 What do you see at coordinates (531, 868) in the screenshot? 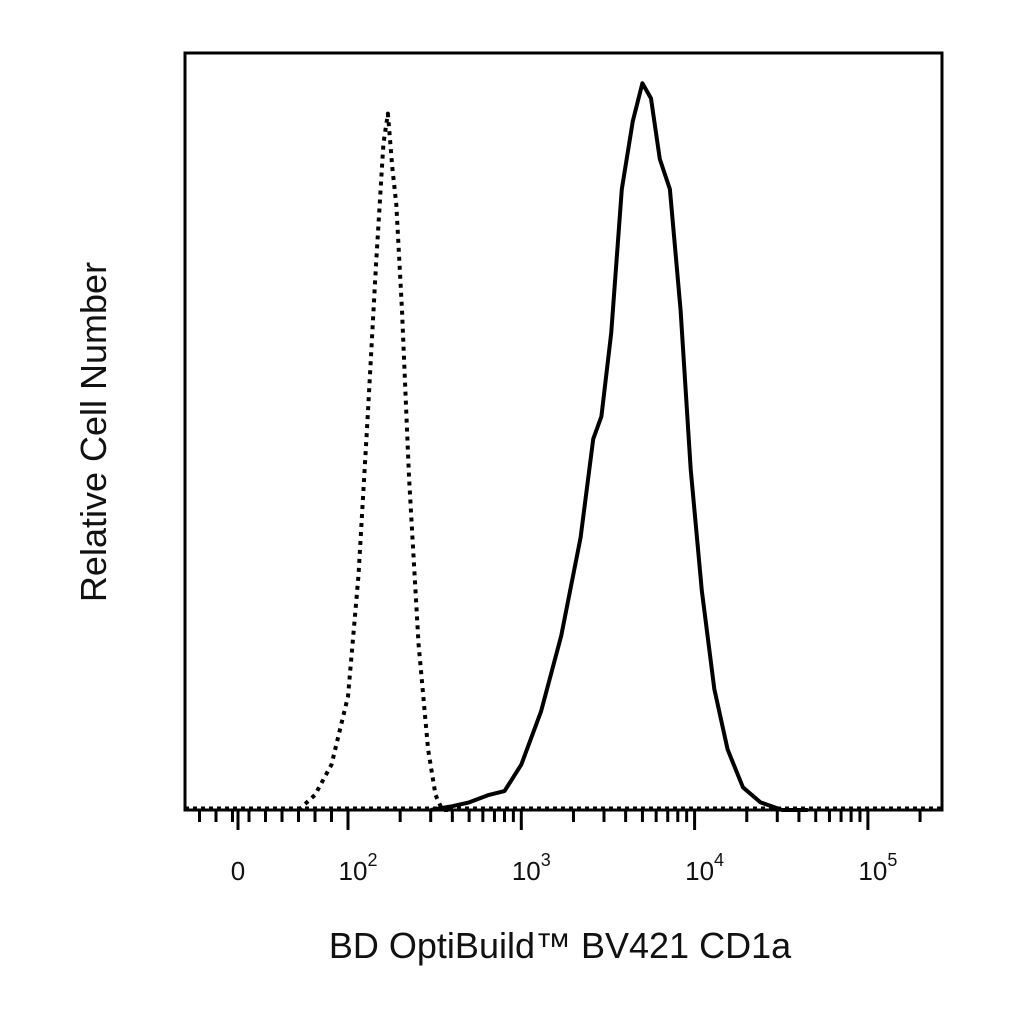
I see `x-tick-label: 10³` at bounding box center [531, 868].